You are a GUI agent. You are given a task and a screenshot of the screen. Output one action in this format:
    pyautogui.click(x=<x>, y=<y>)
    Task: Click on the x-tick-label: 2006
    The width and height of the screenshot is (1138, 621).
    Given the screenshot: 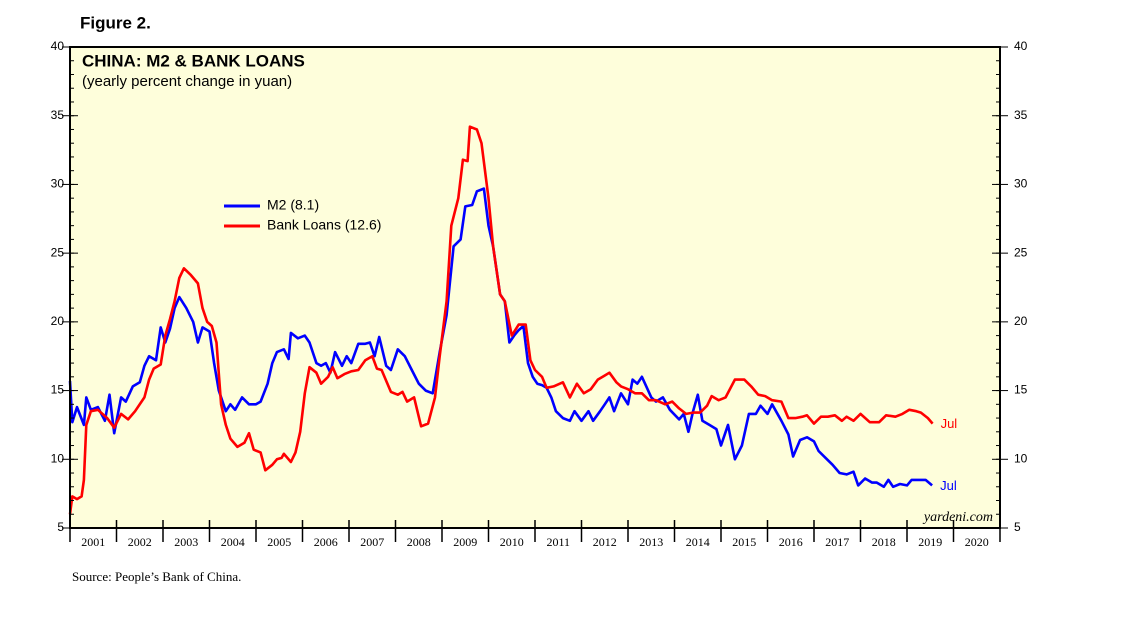 What is the action you would take?
    pyautogui.click(x=326, y=542)
    